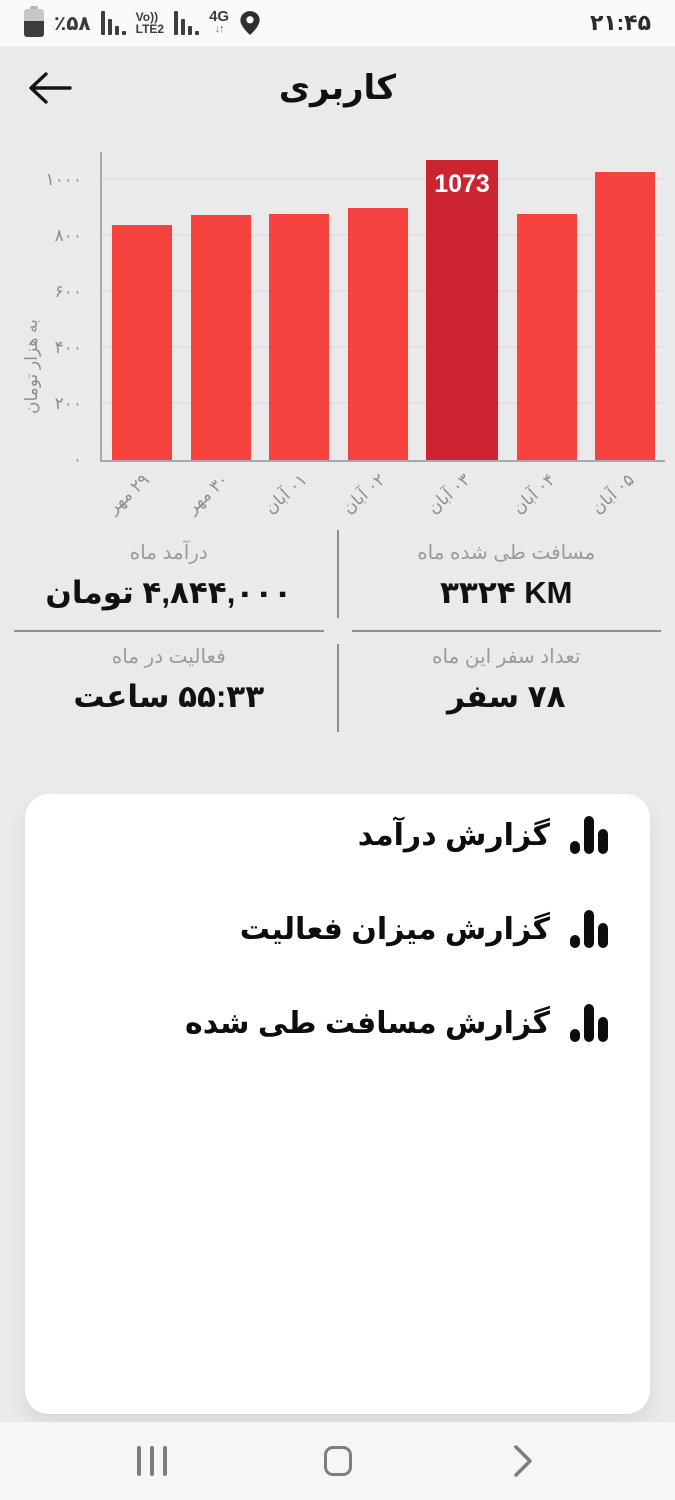 This screenshot has height=1500, width=675. What do you see at coordinates (34, 21) in the screenshot?
I see `battery-icon` at bounding box center [34, 21].